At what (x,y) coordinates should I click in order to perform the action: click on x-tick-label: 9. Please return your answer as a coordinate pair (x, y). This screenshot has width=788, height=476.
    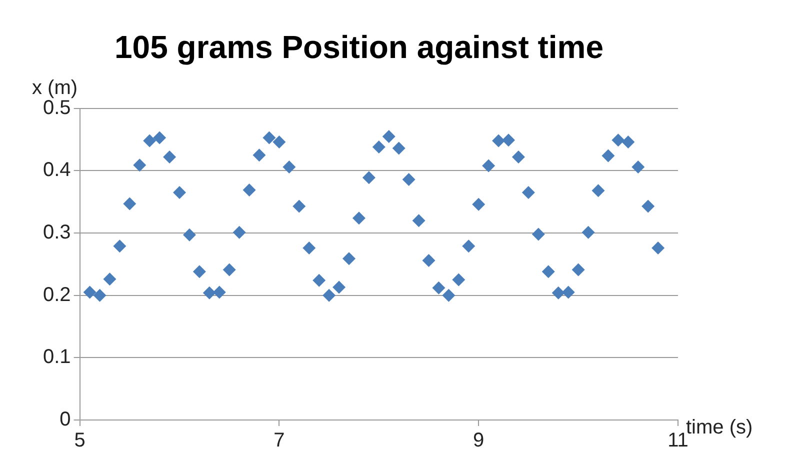
    Looking at the image, I should click on (478, 441).